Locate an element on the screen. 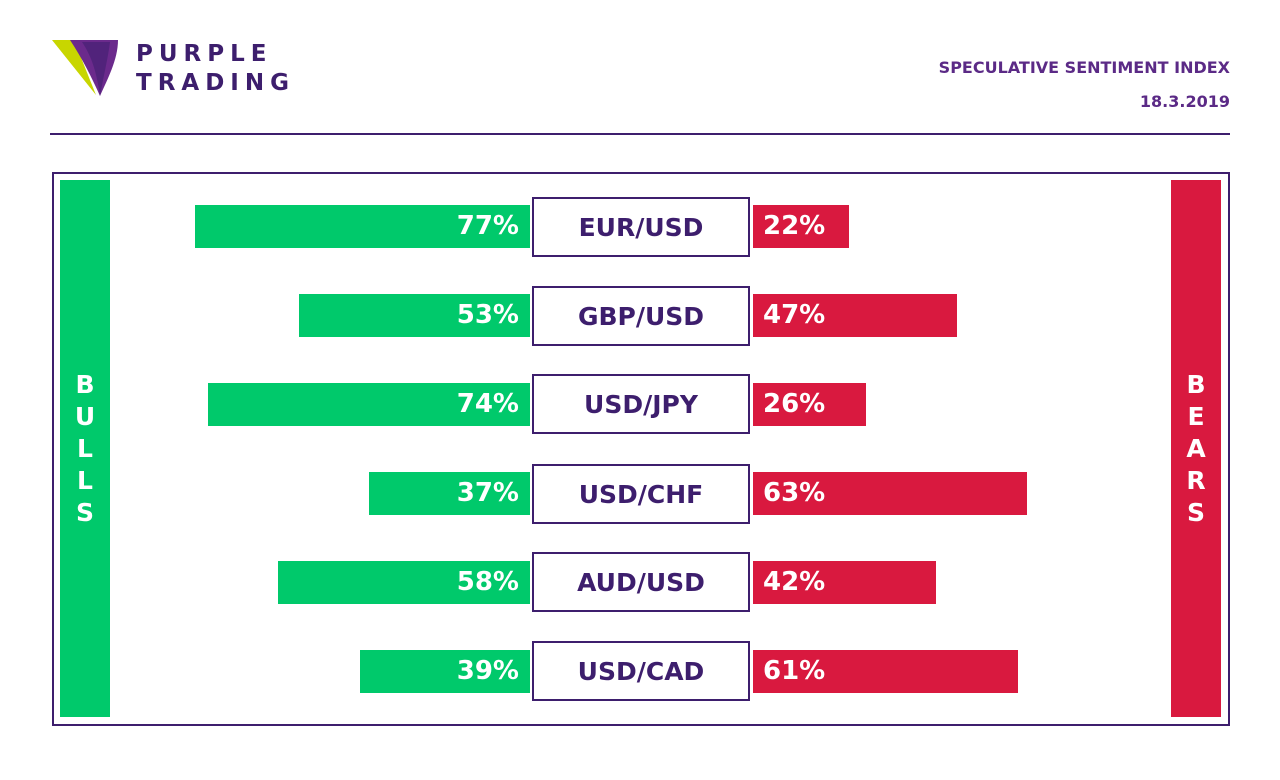 The width and height of the screenshot is (1280, 780). bears-letter: R is located at coordinates (1196, 480).